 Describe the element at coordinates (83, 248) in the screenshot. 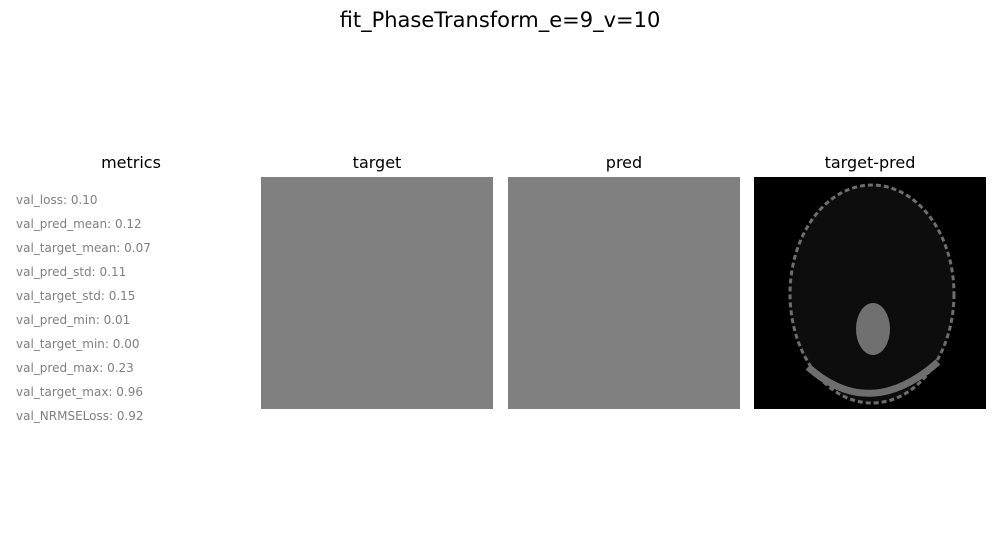

I see `metric-val-target-mean: val_target_mean: 0.07` at that location.